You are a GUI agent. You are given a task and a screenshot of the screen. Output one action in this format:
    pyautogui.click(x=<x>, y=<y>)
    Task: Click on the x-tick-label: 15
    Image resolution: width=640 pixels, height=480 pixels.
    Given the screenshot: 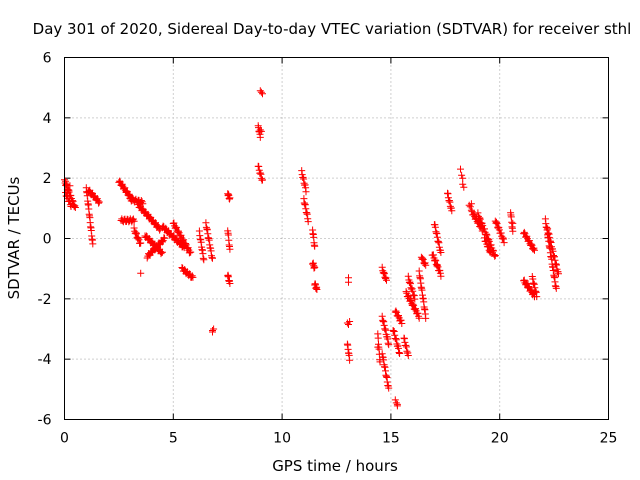 What is the action you would take?
    pyautogui.click(x=391, y=439)
    